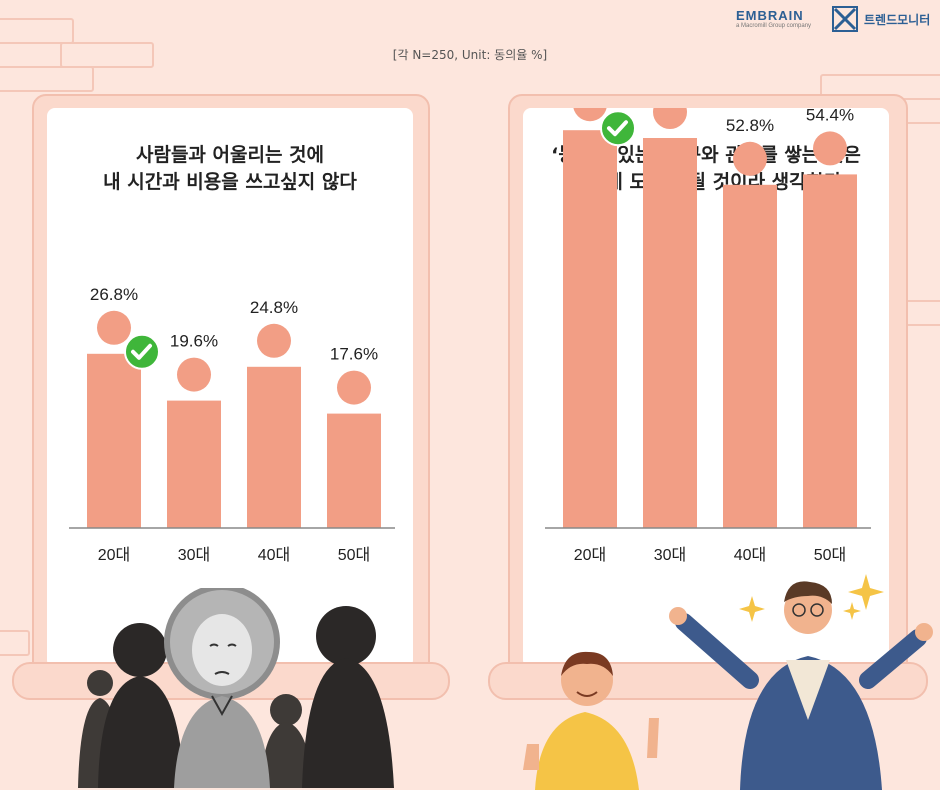 Image resolution: width=940 pixels, height=790 pixels. Describe the element at coordinates (274, 307) in the screenshot. I see `data-label: 24.8%` at that location.